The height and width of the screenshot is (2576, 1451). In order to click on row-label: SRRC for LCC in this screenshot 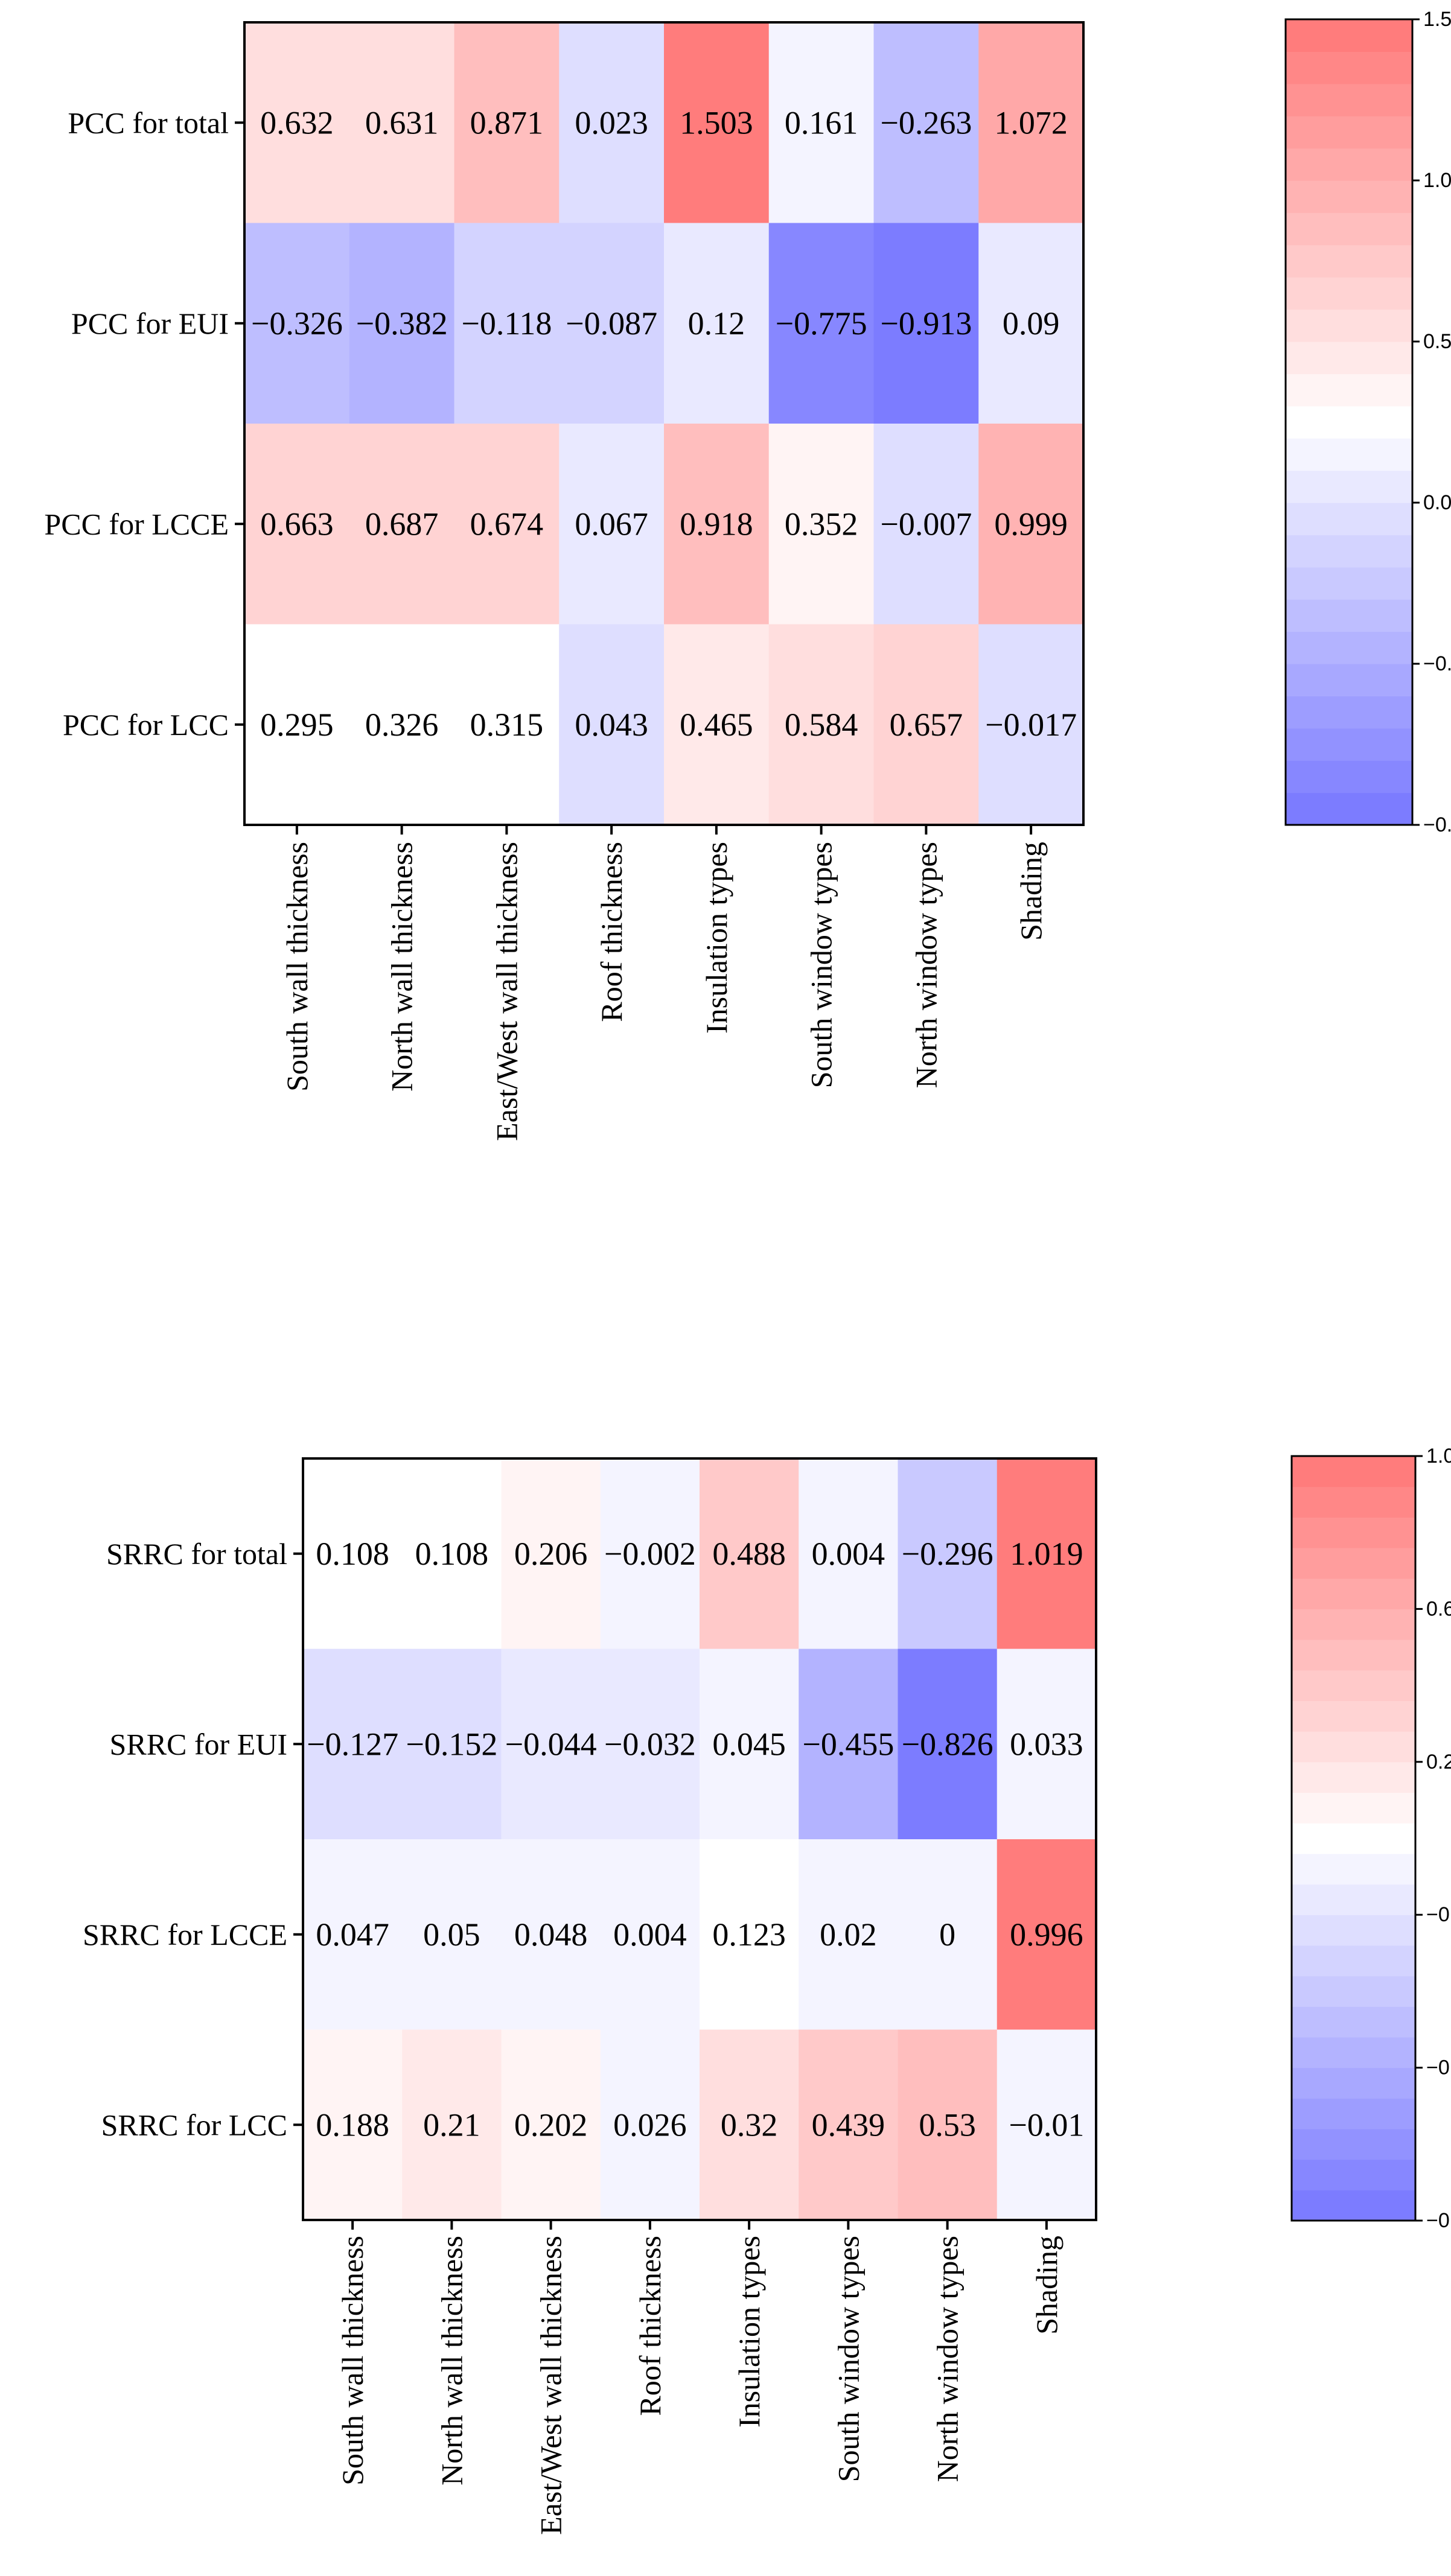, I will do `click(194, 2125)`.